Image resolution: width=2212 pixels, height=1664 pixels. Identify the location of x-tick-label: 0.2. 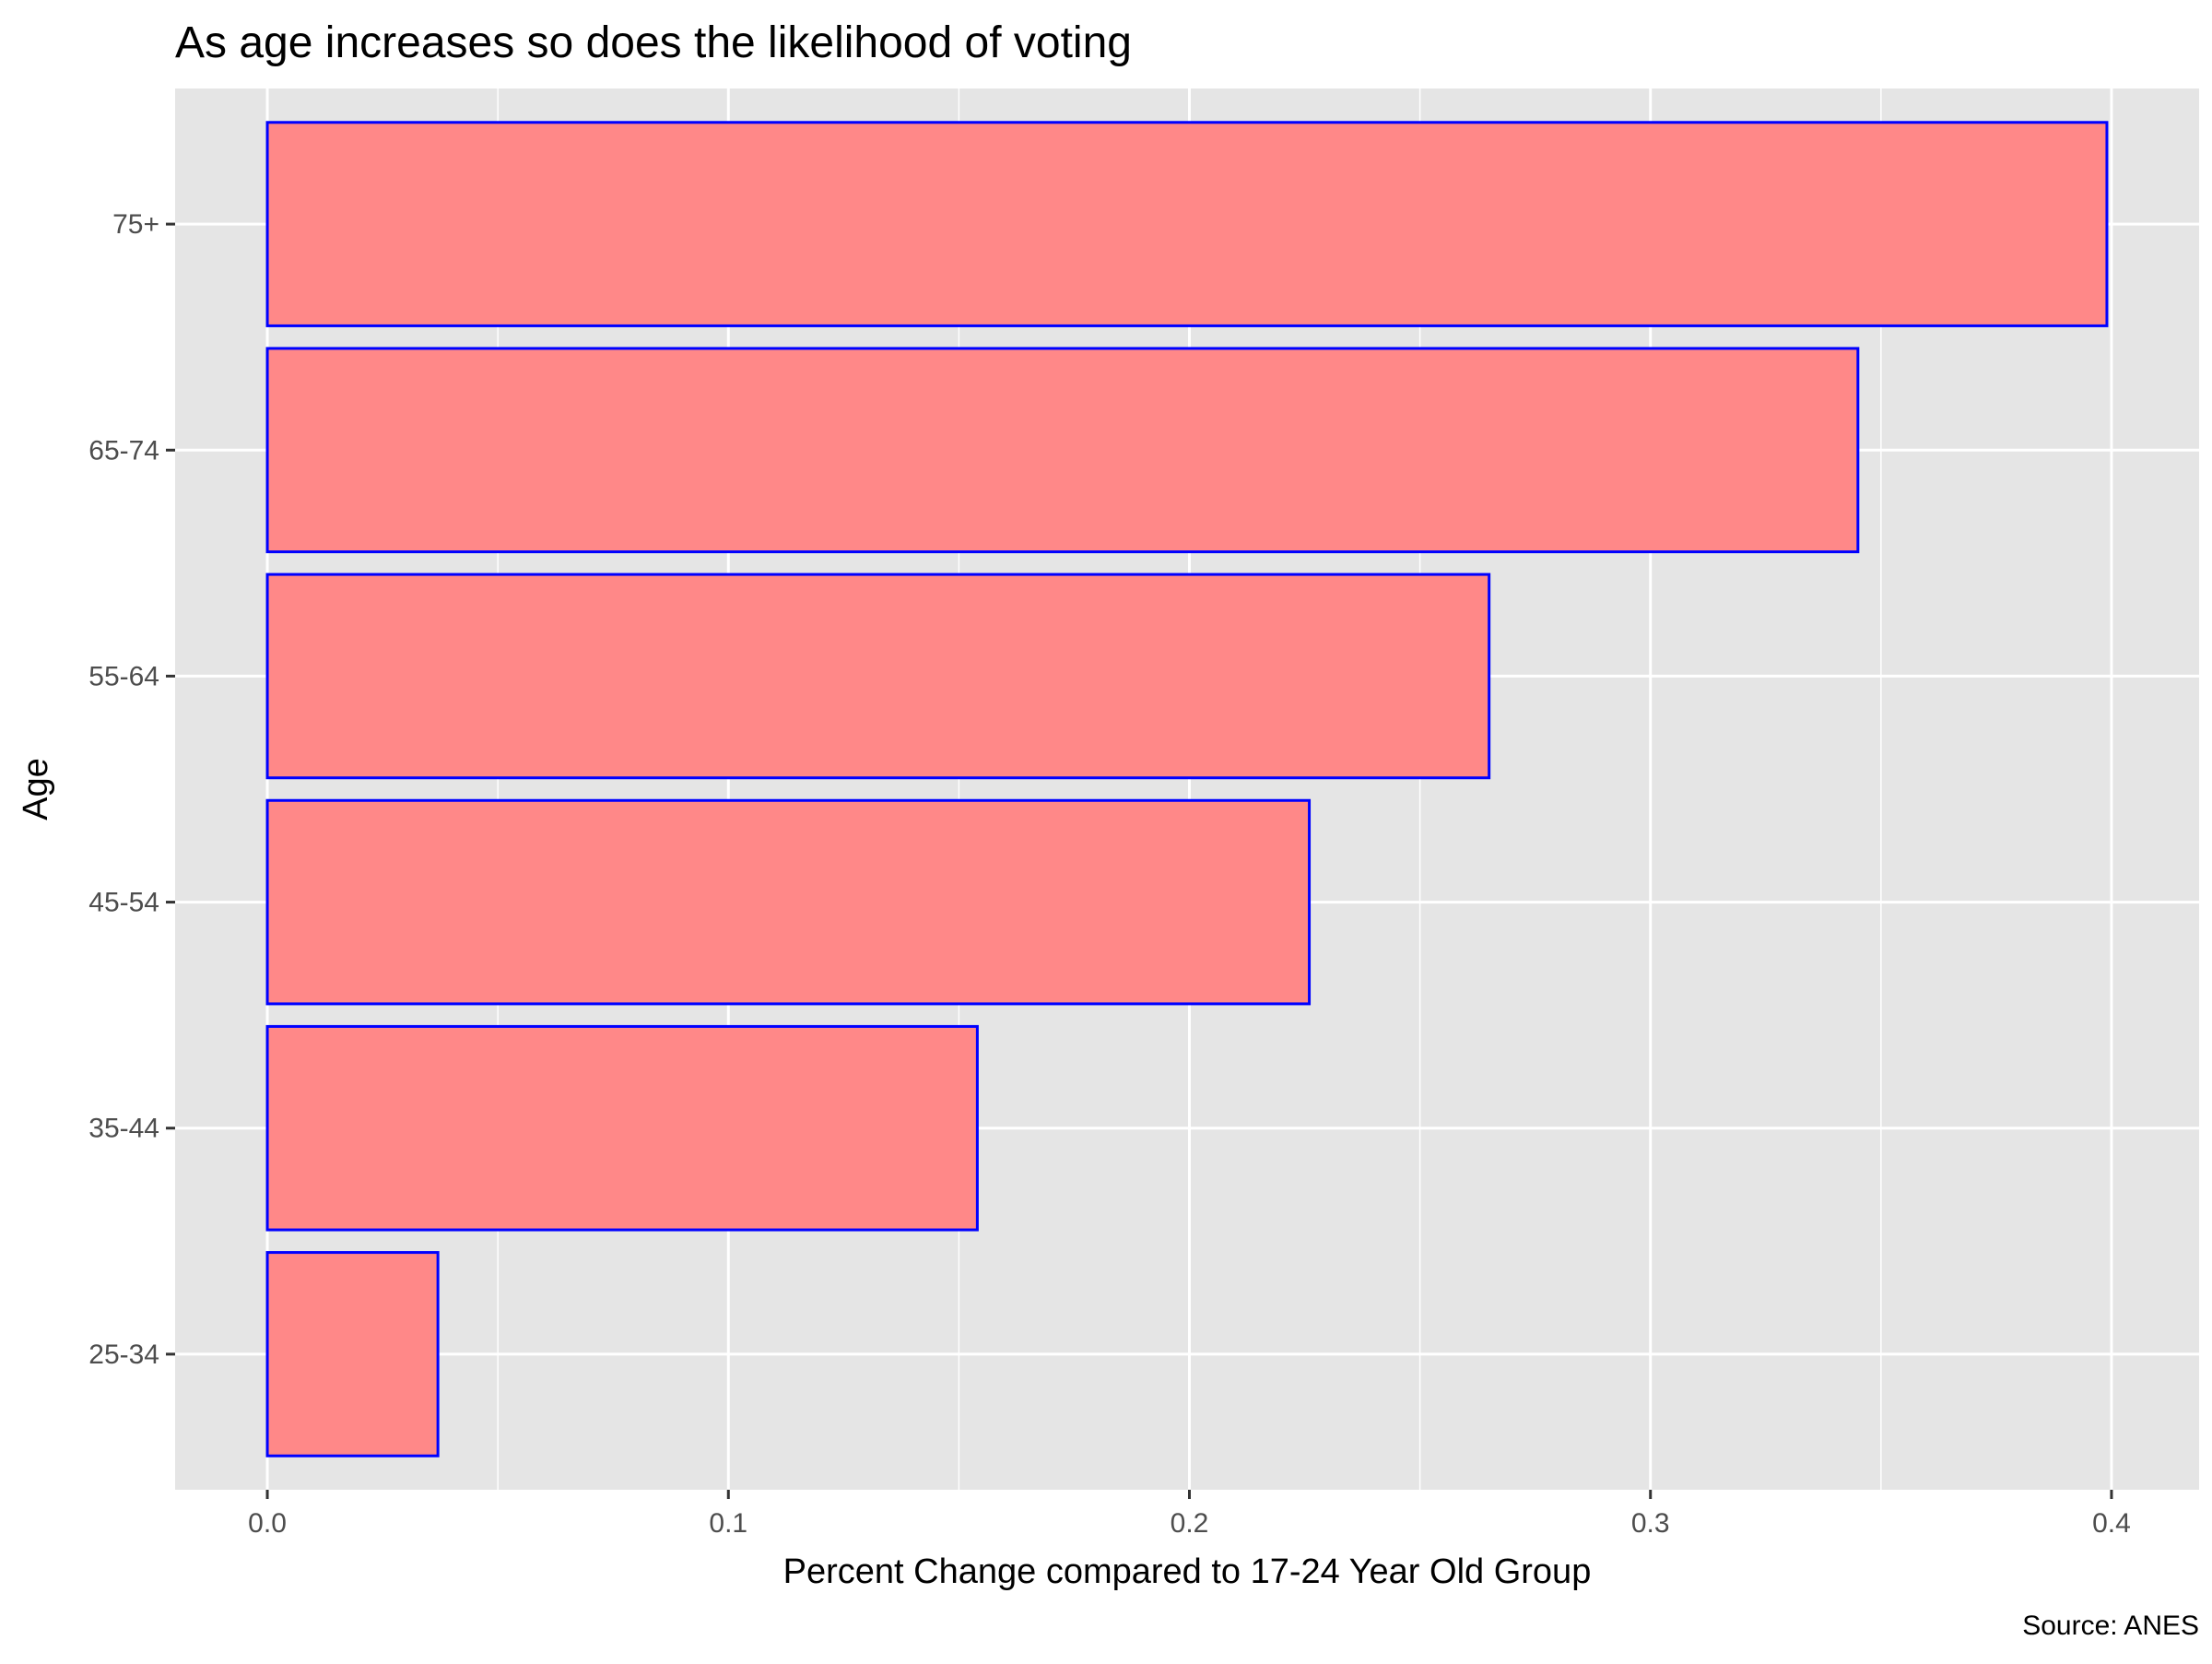
(1190, 1523).